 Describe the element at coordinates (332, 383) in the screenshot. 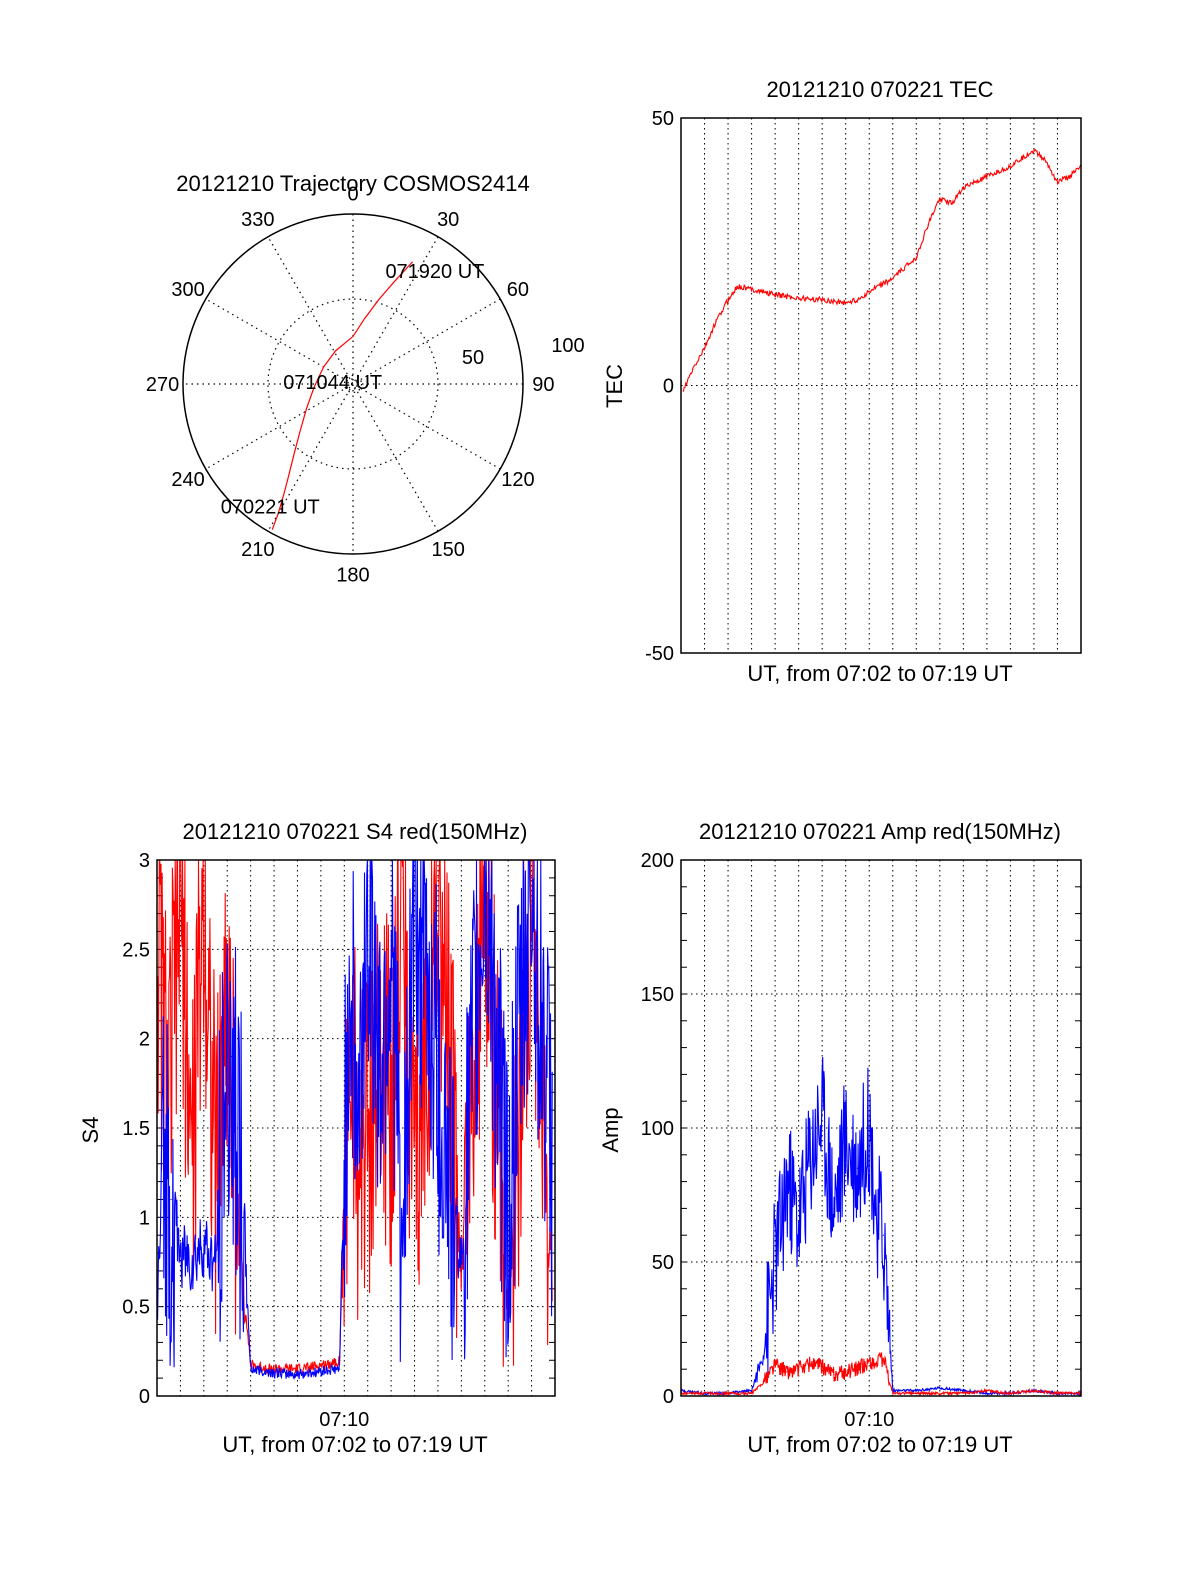

I see `trajectory-time-label: 071044 UT` at that location.